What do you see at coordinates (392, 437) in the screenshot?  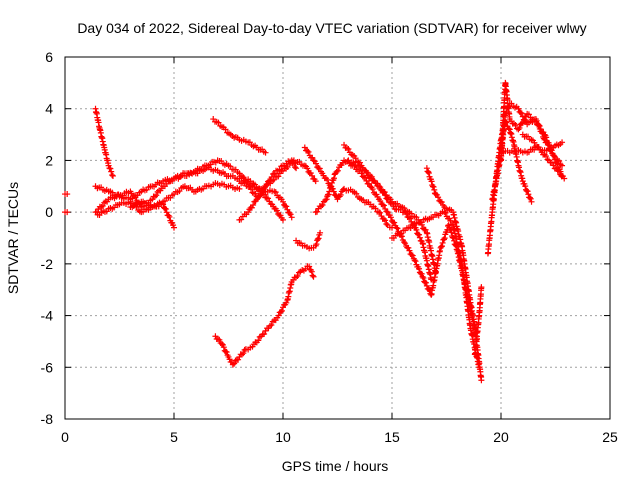 I see `x-tick-label: 15` at bounding box center [392, 437].